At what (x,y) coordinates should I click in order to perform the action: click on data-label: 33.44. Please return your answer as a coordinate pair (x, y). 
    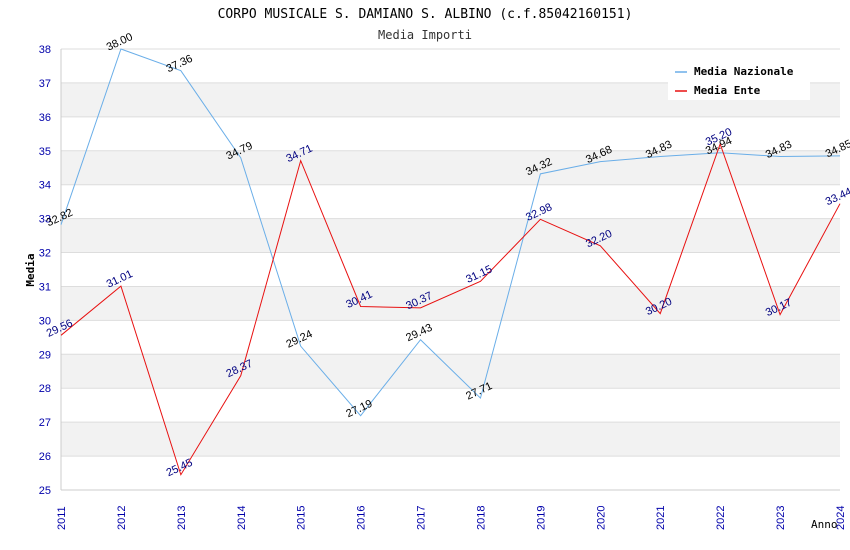
    Looking at the image, I should click on (837, 197).